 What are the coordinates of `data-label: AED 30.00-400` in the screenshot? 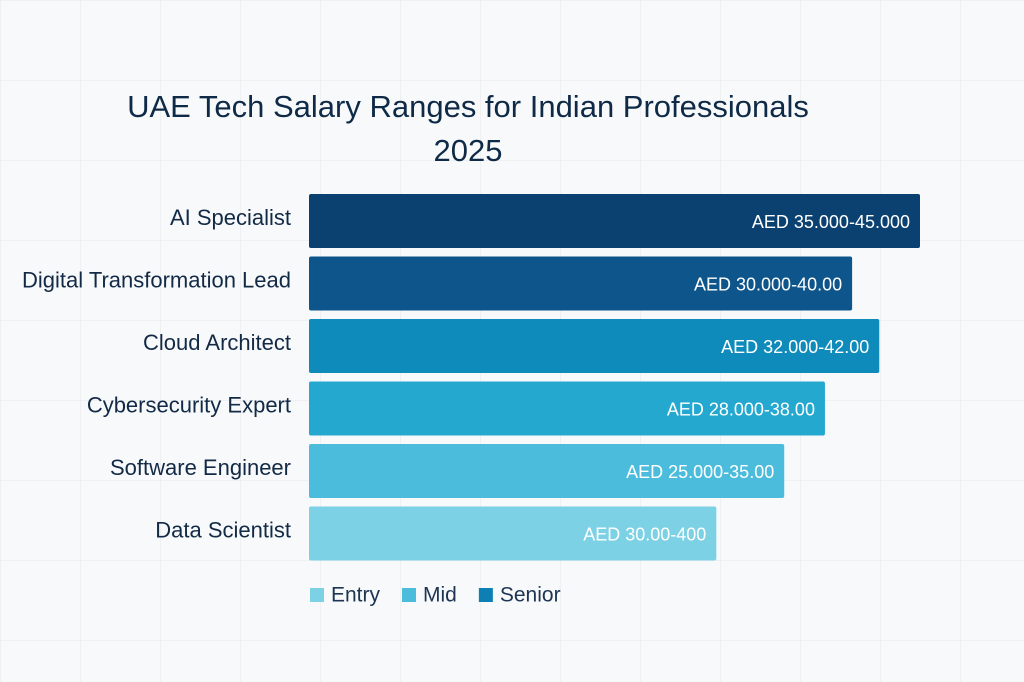 It's located at (644, 534).